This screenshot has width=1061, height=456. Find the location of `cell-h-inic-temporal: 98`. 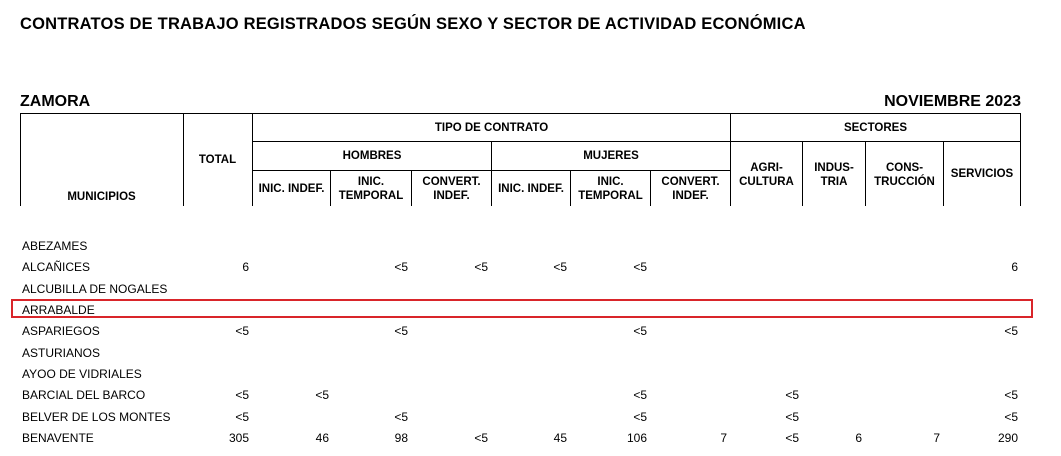

cell-h-inic-temporal: 98 is located at coordinates (401, 438).